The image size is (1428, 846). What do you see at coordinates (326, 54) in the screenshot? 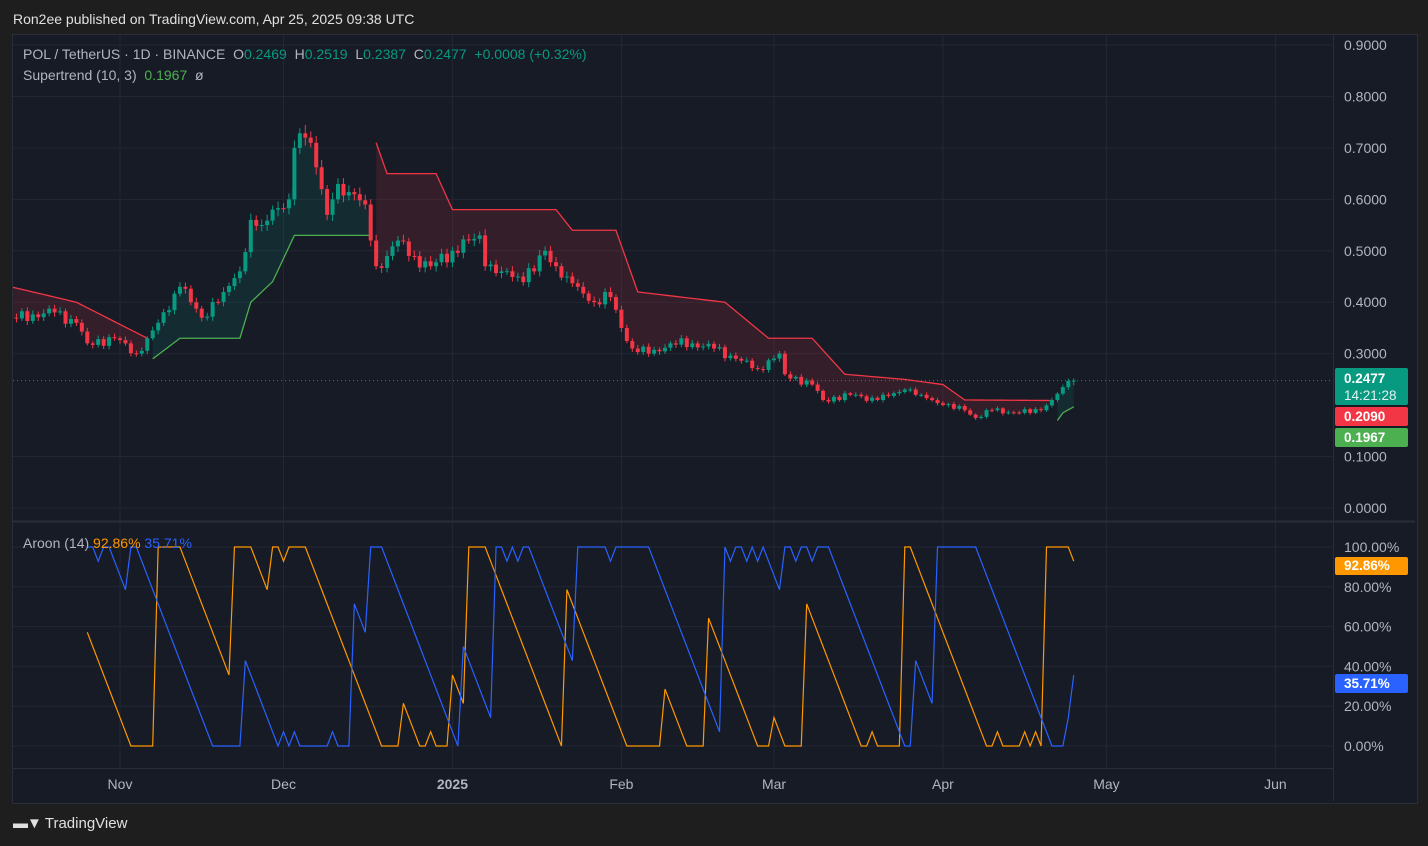
I see `high-value: 0.2519` at bounding box center [326, 54].